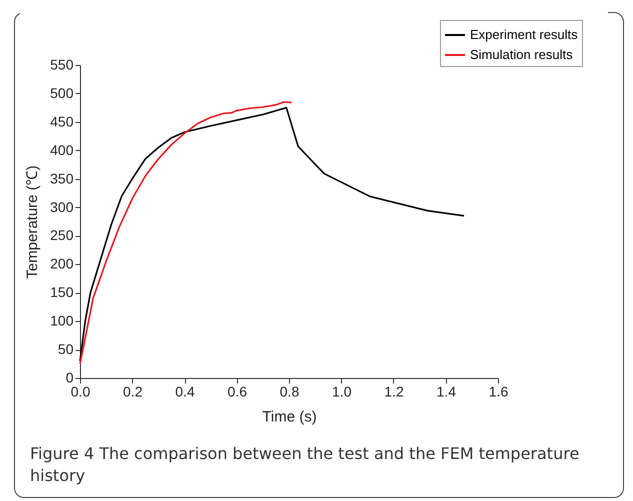  Describe the element at coordinates (62, 320) in the screenshot. I see `y-tick-label: 100` at that location.